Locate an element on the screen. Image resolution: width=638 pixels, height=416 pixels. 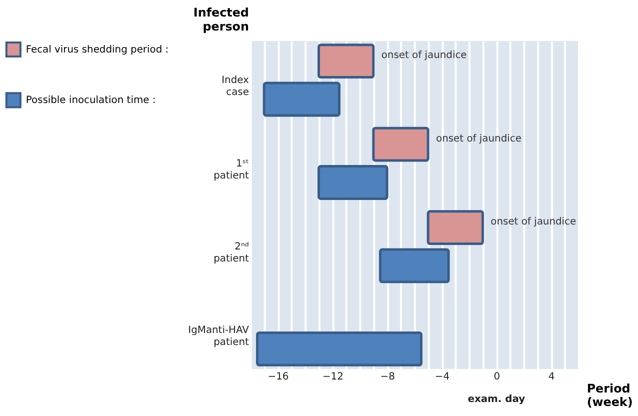
x-tick-label: 0 is located at coordinates (497, 376).